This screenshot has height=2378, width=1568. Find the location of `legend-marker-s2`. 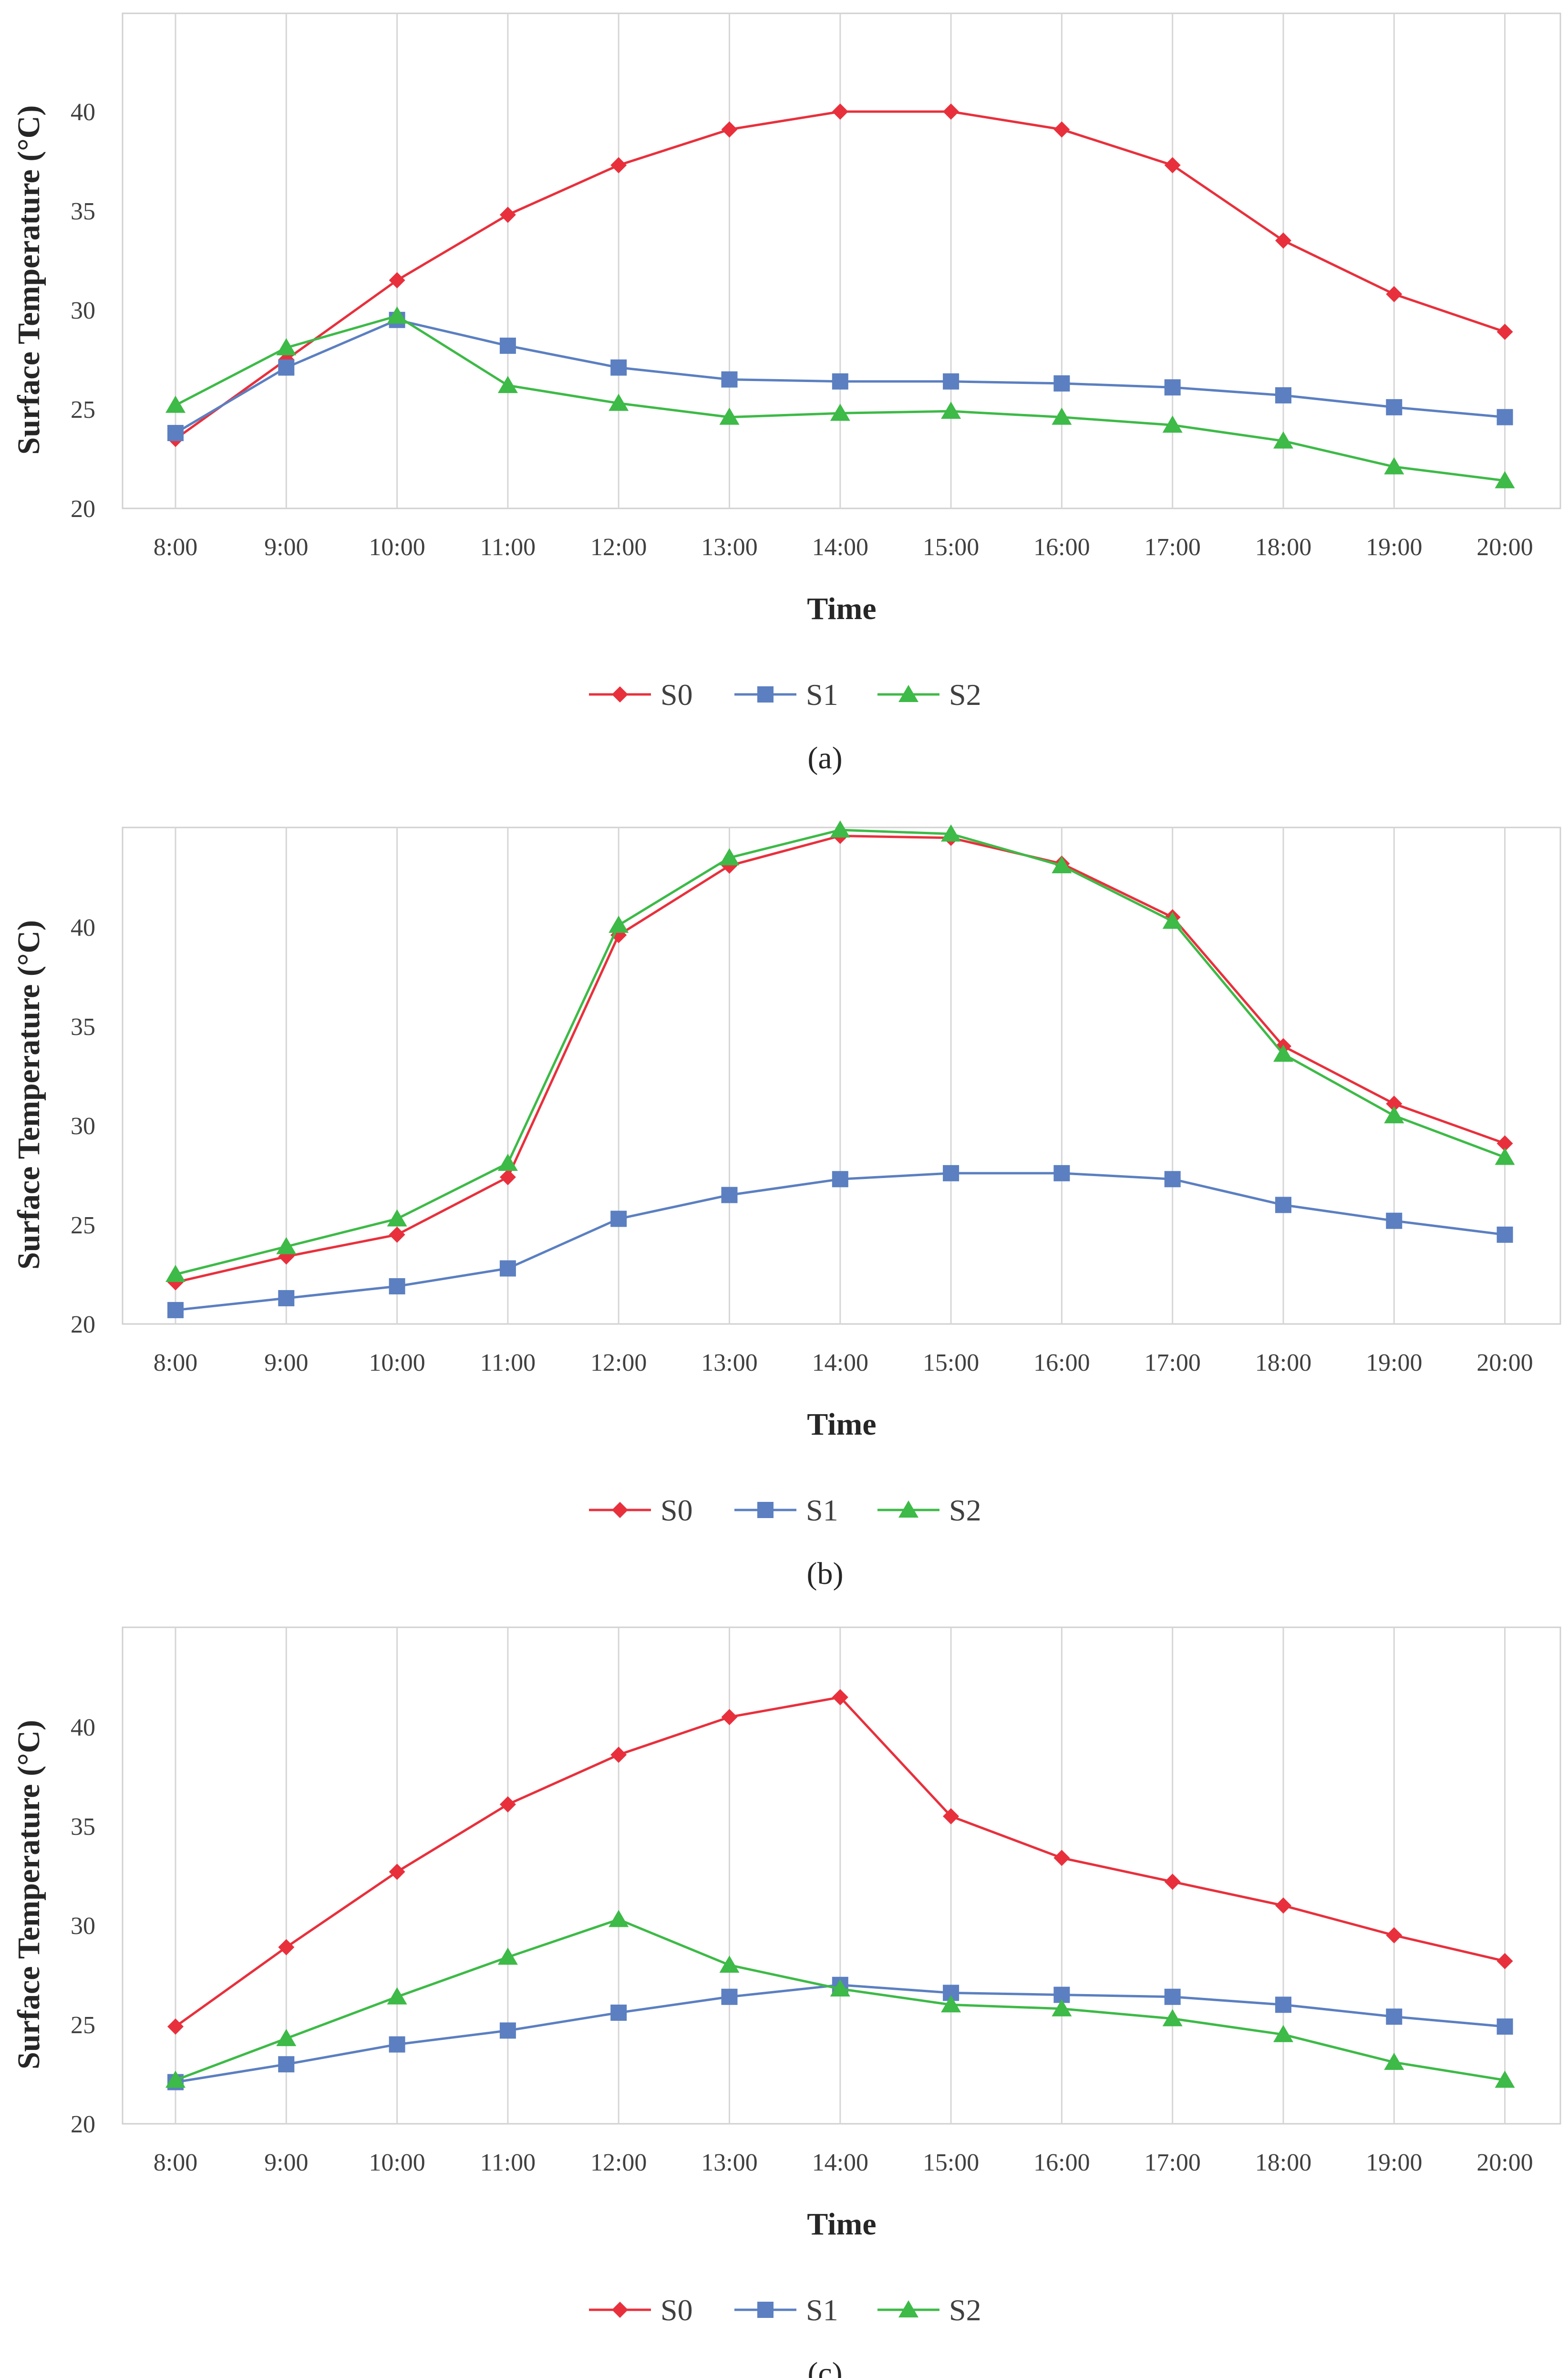

legend-marker-s2 is located at coordinates (908, 693).